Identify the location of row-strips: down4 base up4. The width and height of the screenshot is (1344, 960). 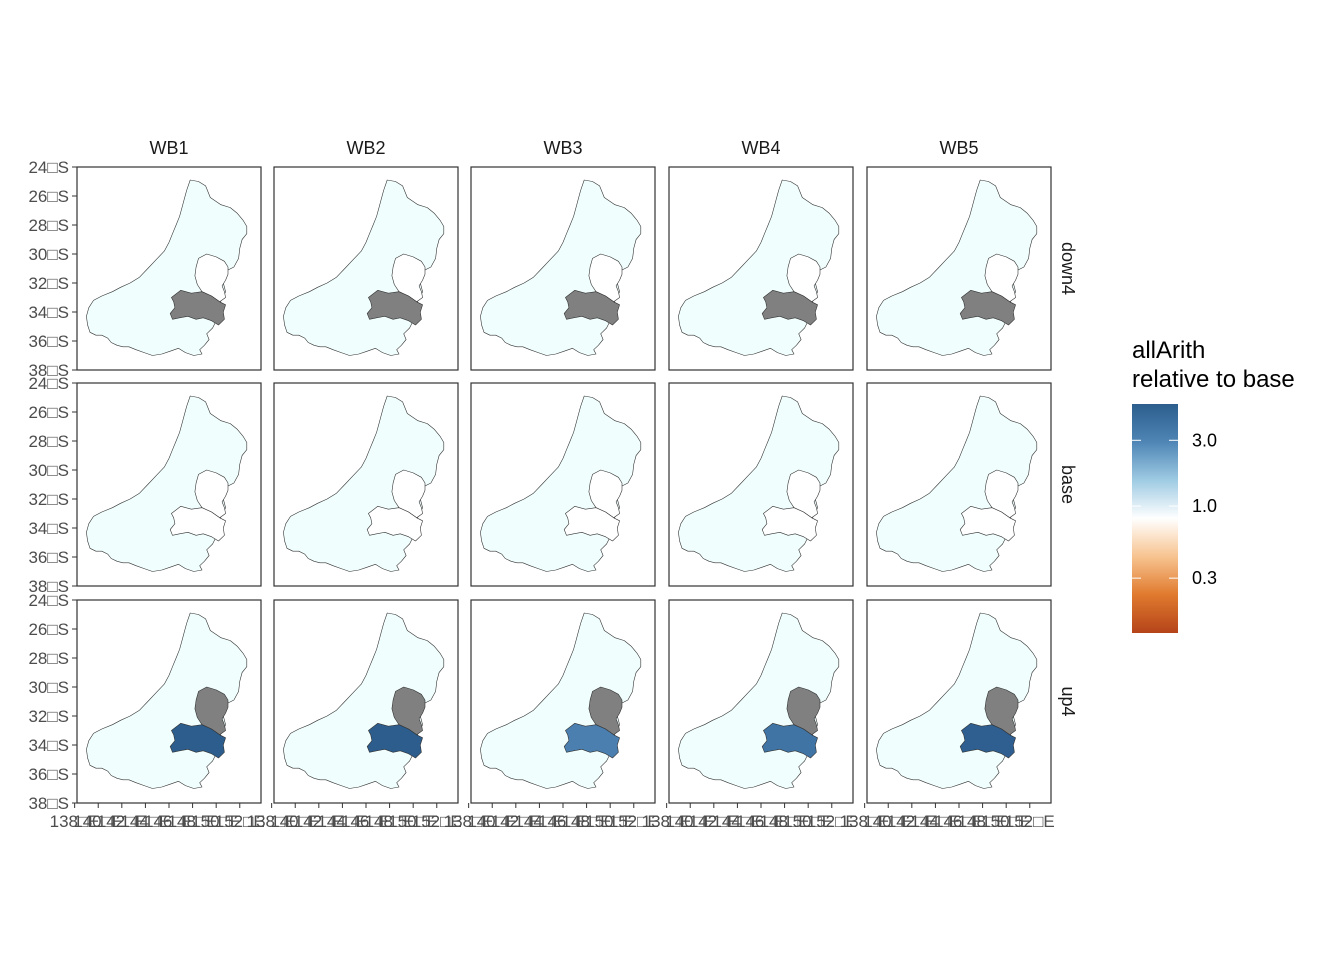
(1068, 479).